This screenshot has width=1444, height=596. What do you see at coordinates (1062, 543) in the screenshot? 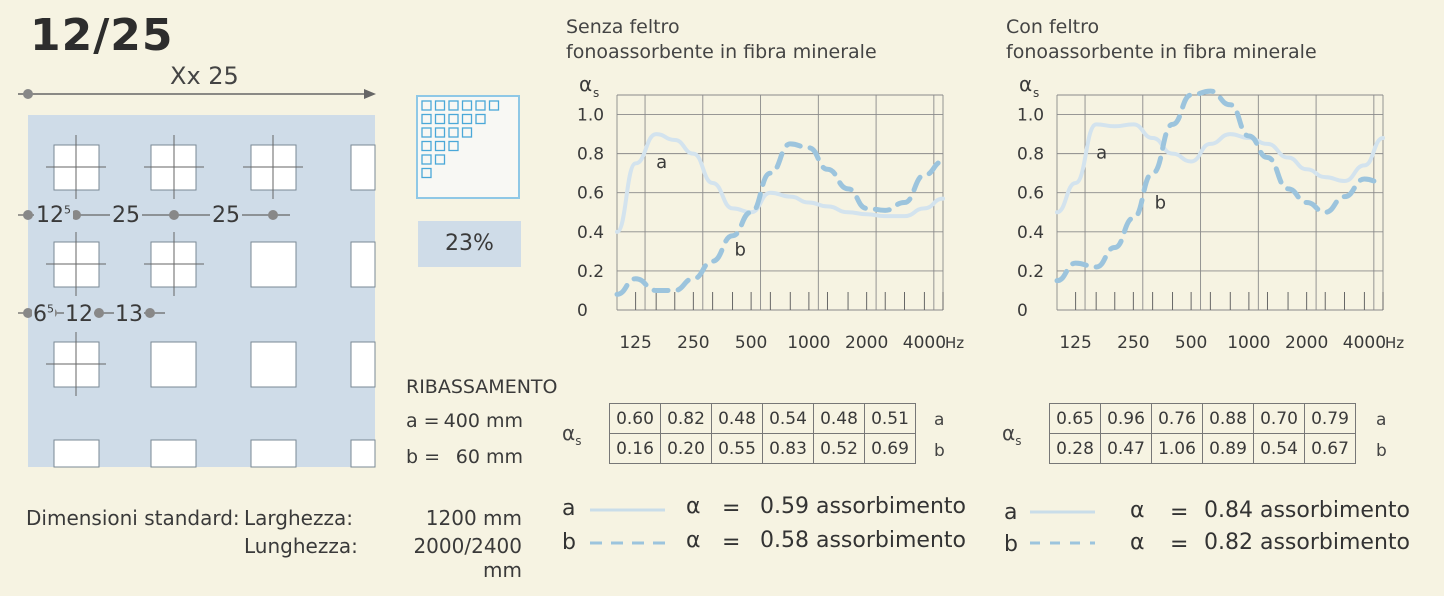
I see `legend2-b-line` at bounding box center [1062, 543].